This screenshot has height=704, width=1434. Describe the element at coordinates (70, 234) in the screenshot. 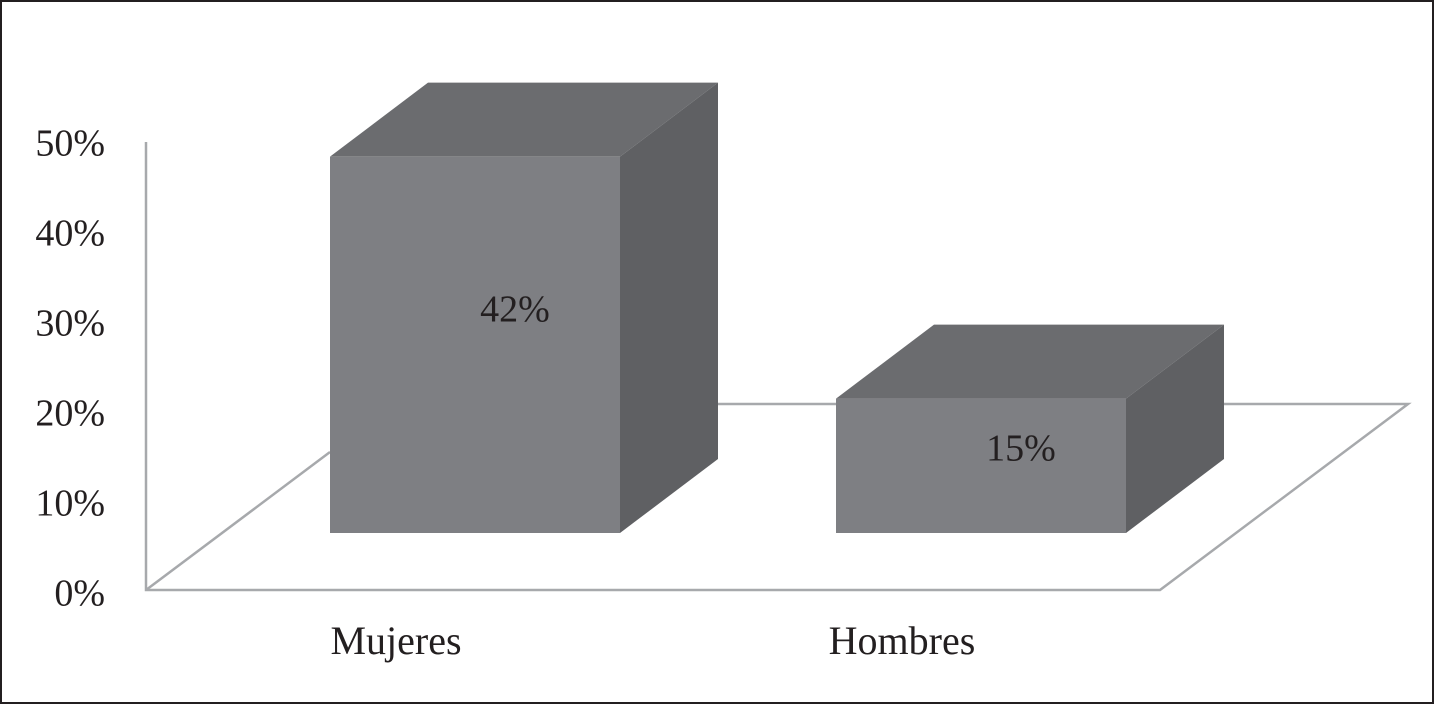

I see `y-tick-label: 40%` at that location.